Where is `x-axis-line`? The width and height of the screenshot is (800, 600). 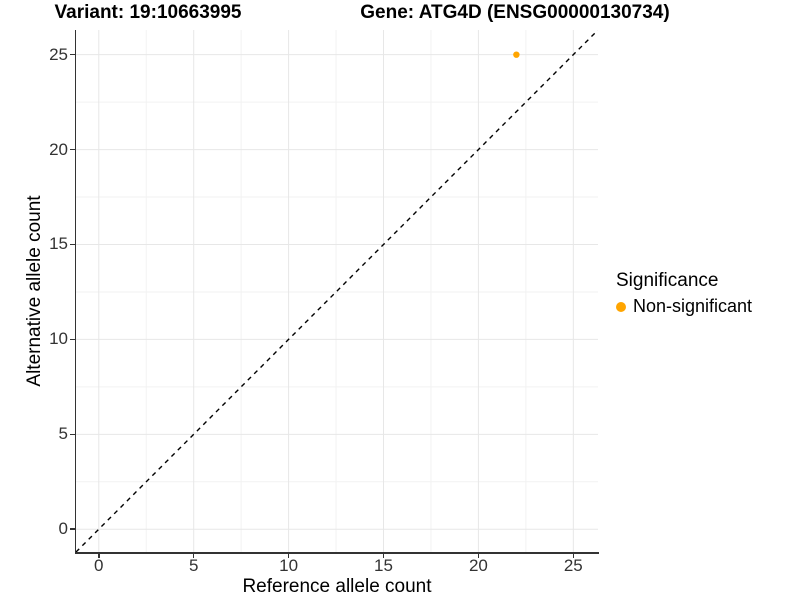
x-axis-line is located at coordinates (336, 553).